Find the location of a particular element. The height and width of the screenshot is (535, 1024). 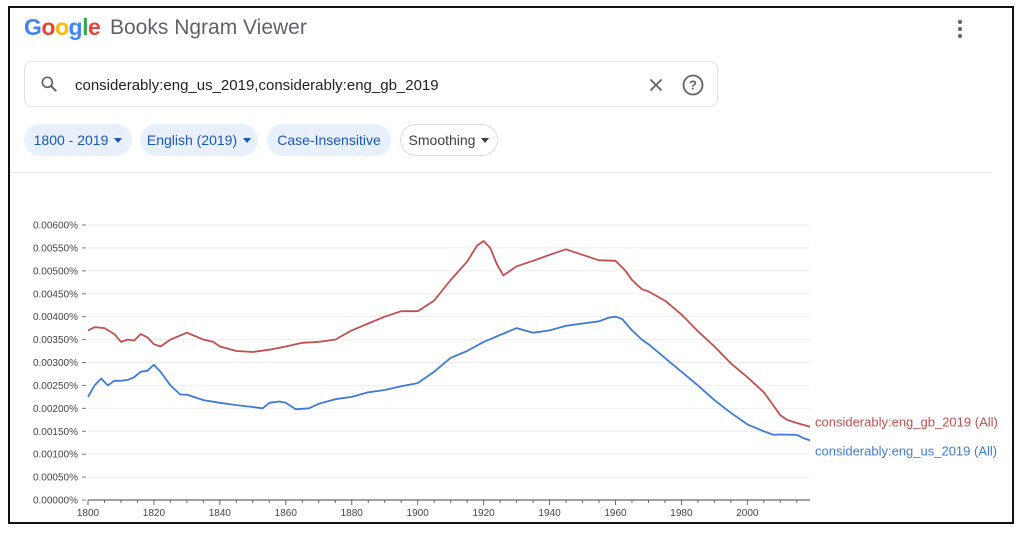

case-insensitive-chip: Case-Insensitive is located at coordinates (329, 140).